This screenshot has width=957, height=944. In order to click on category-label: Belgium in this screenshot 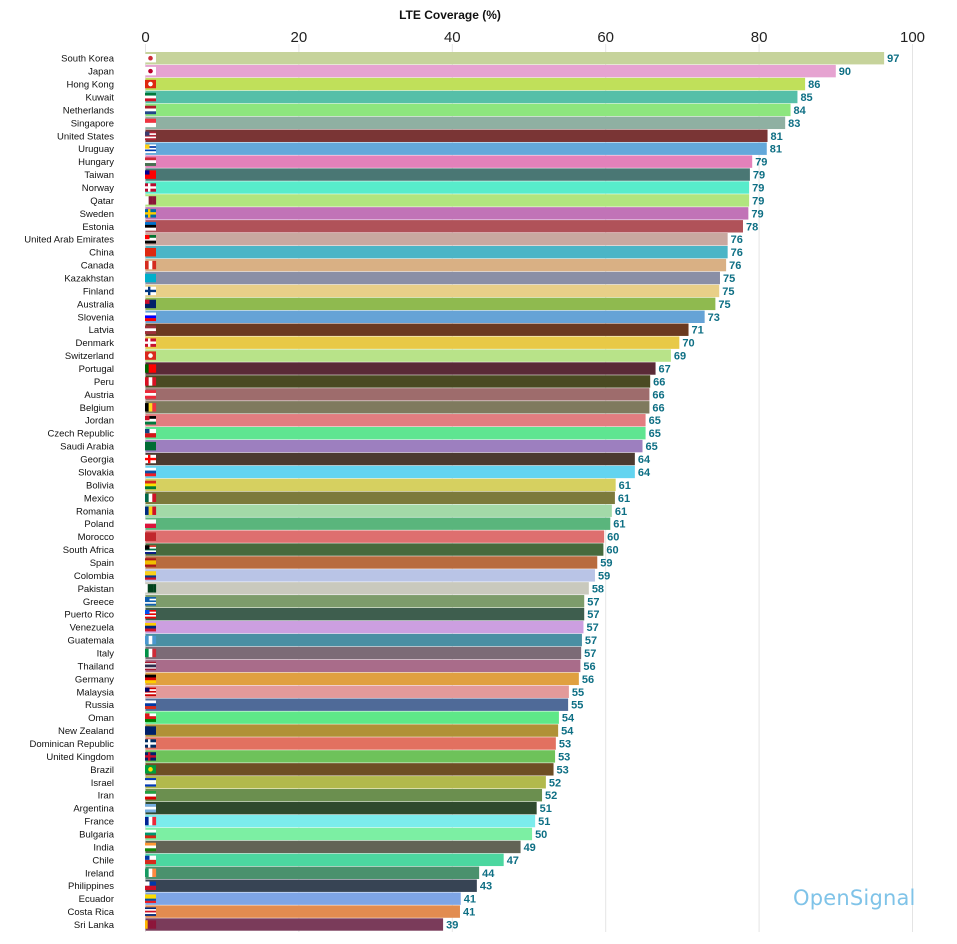, I will do `click(97, 408)`.